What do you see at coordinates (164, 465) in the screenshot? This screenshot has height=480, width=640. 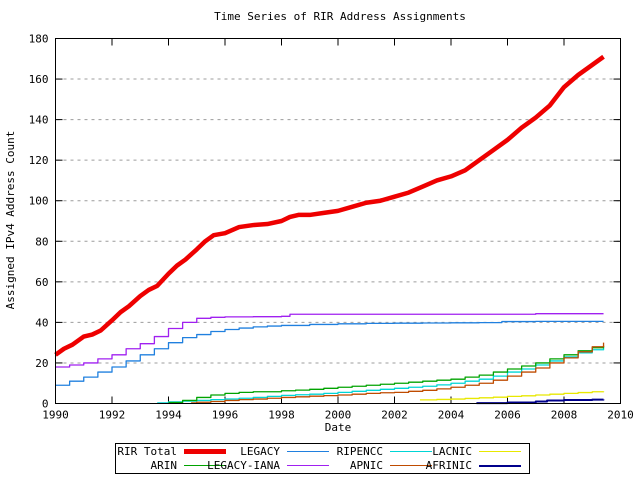 I see `legend-label: ARIN` at bounding box center [164, 465].